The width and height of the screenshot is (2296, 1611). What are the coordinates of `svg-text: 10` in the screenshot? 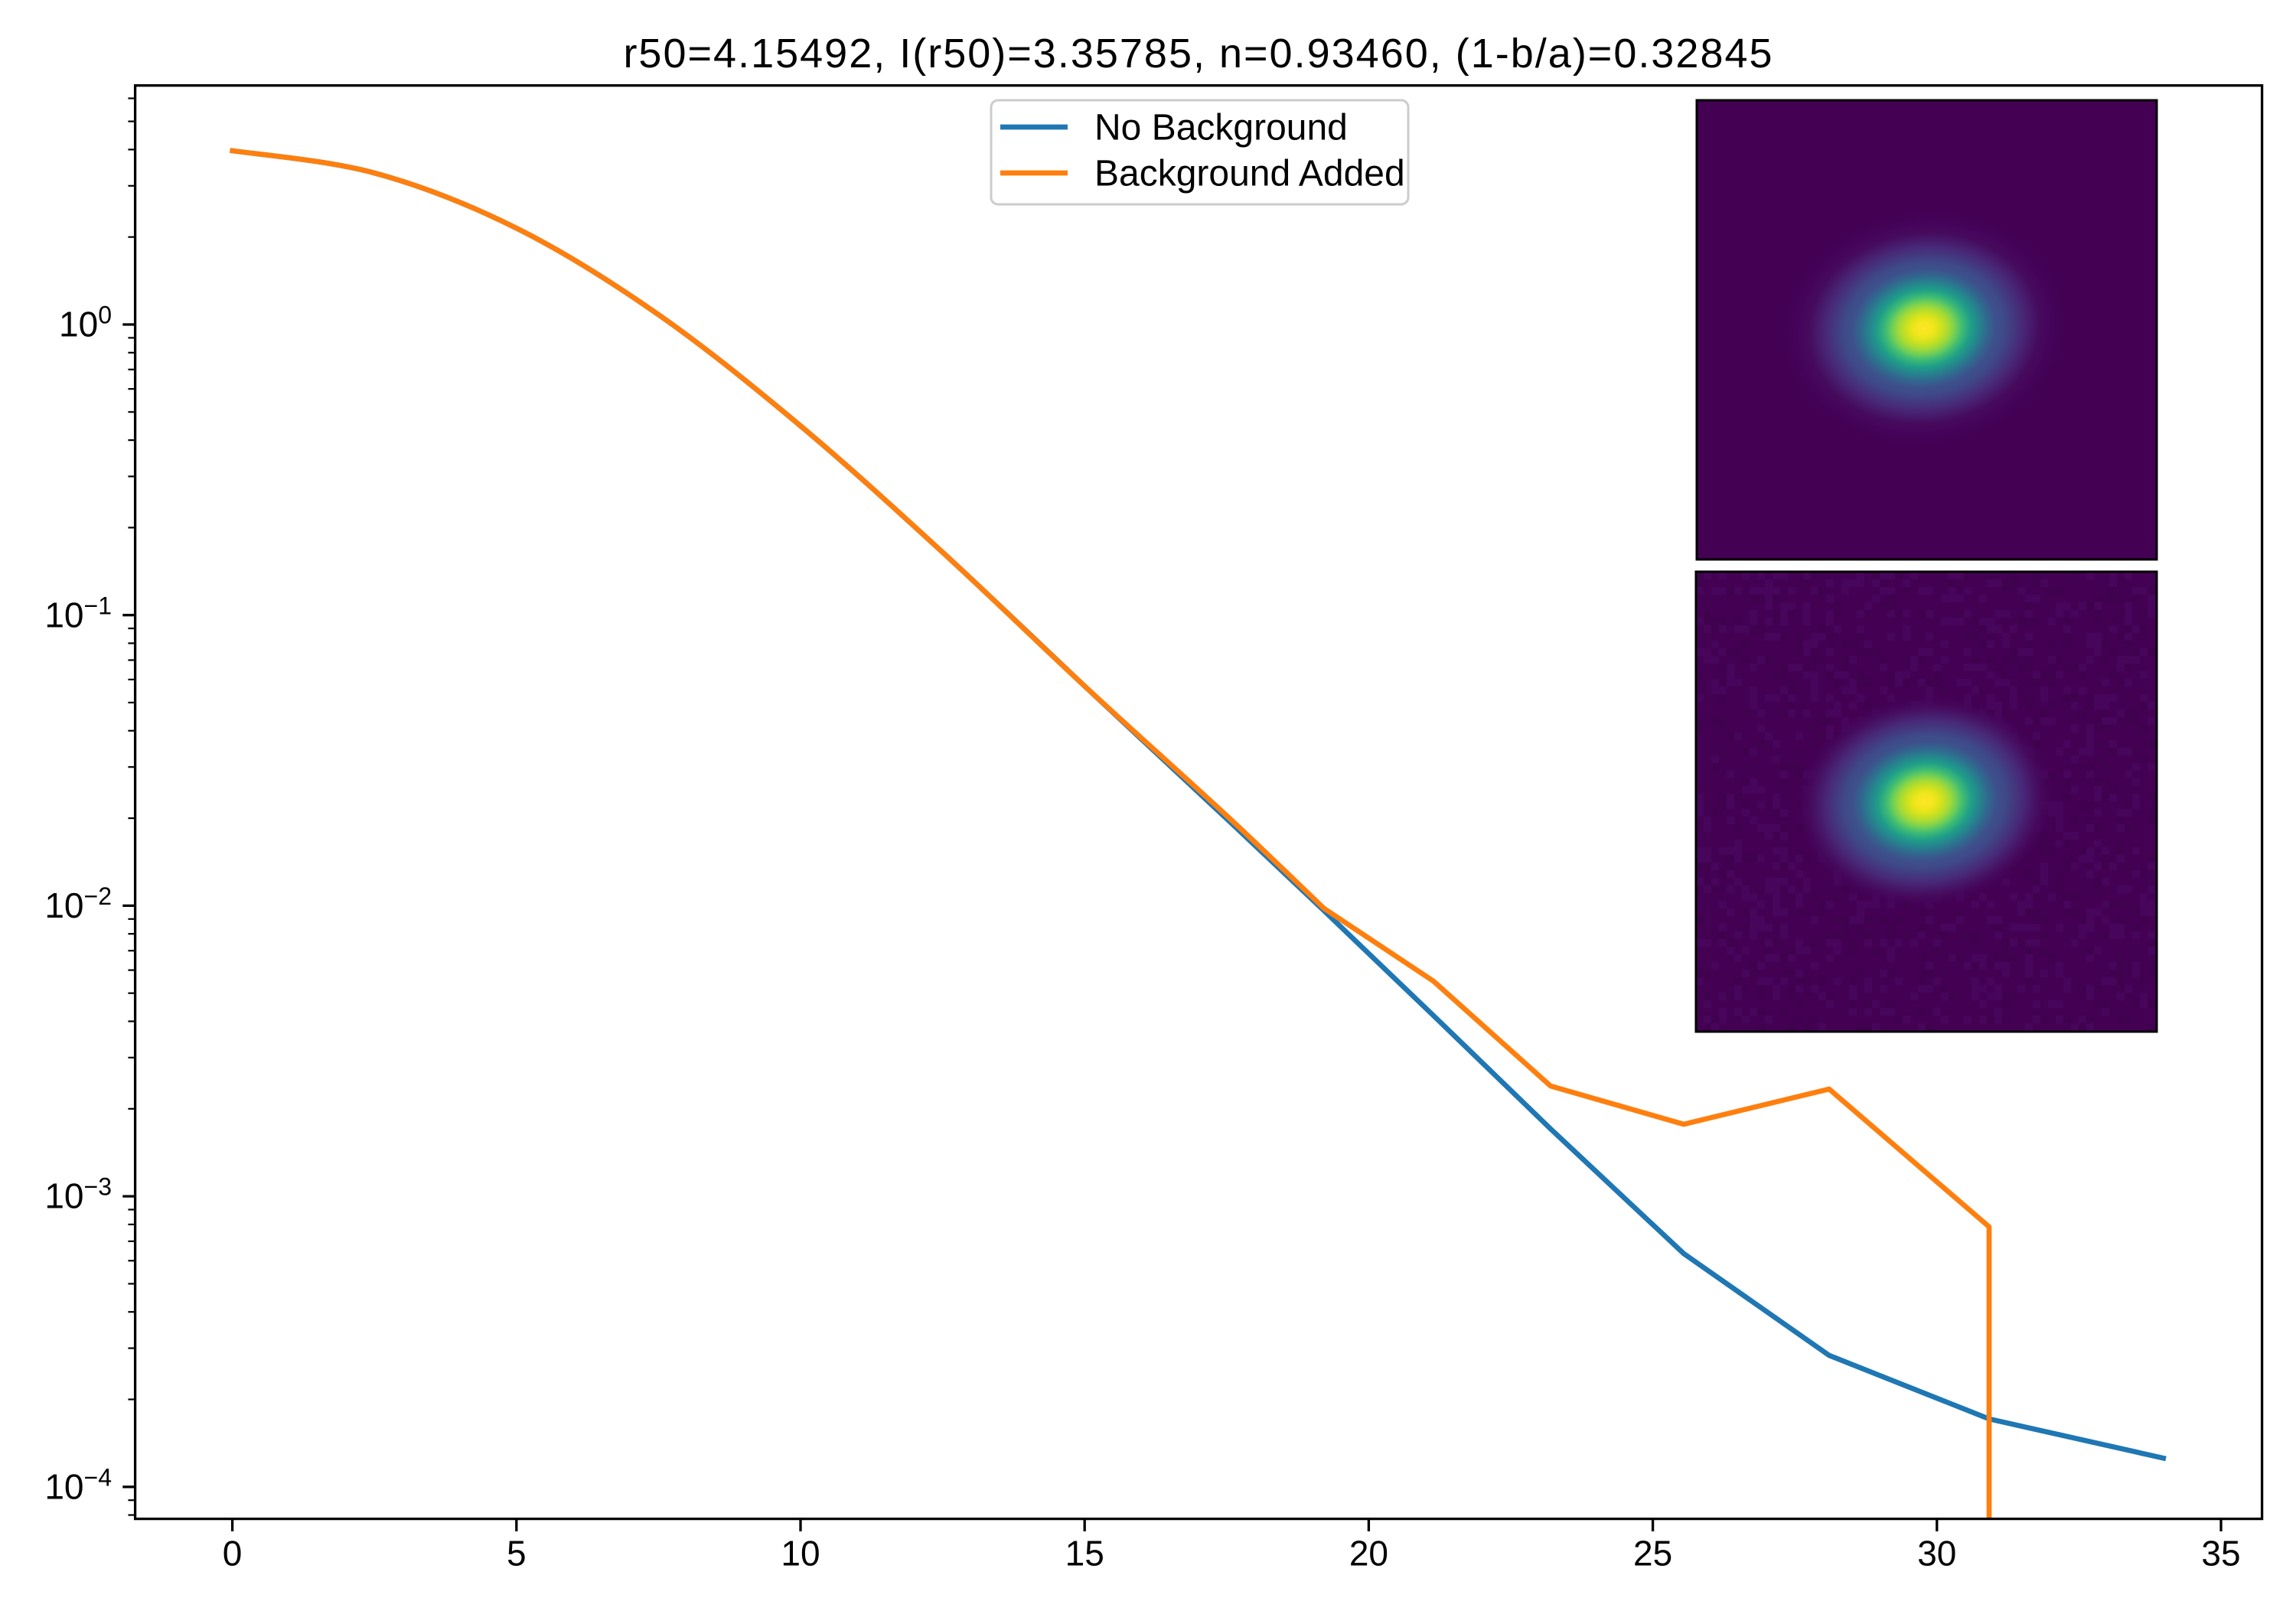 It's located at (800, 1553).